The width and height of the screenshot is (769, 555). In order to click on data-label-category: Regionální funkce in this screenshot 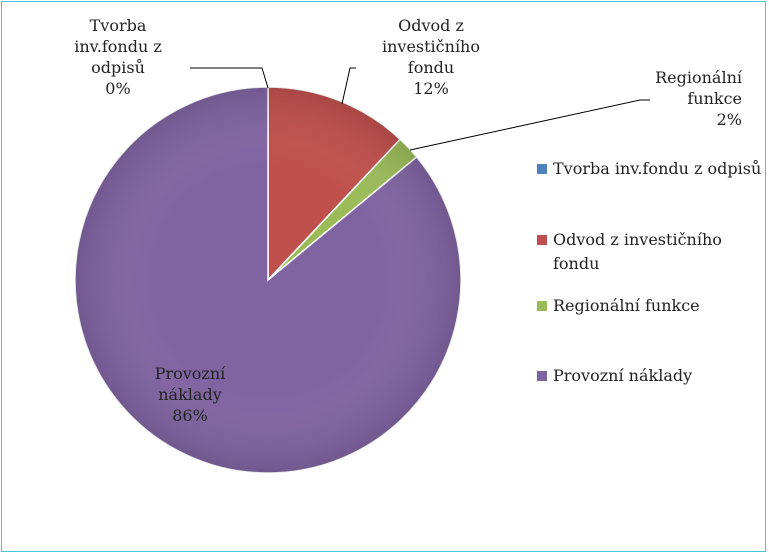, I will do `click(698, 88)`.